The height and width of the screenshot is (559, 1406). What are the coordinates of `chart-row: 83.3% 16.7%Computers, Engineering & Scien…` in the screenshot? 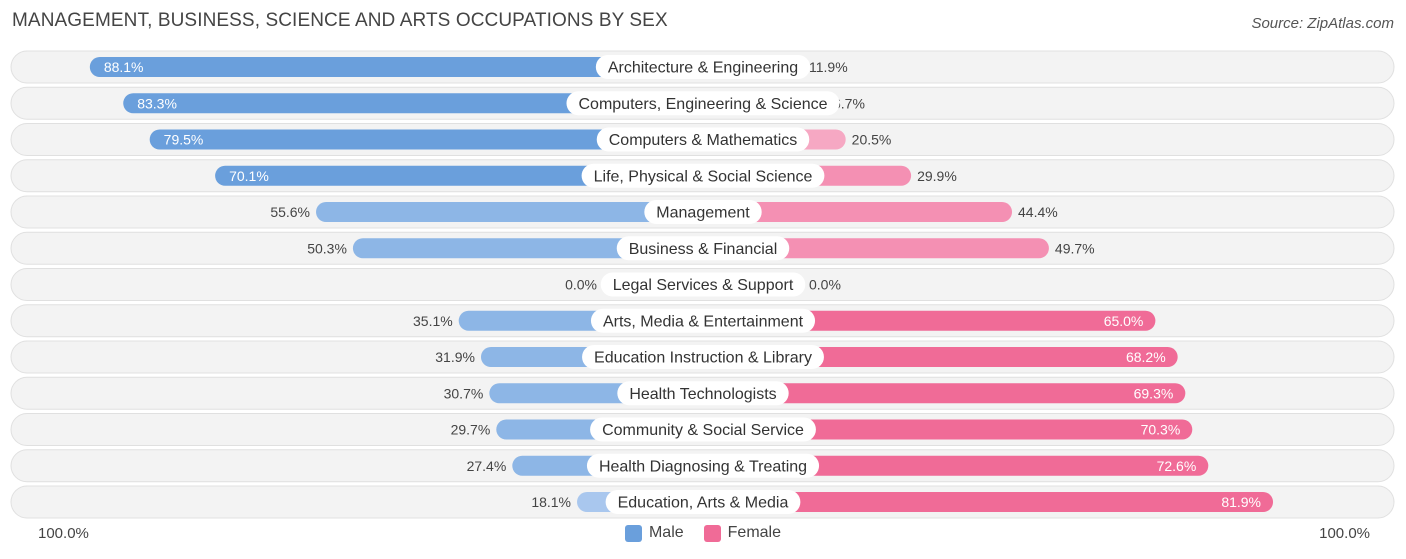 It's located at (702, 103).